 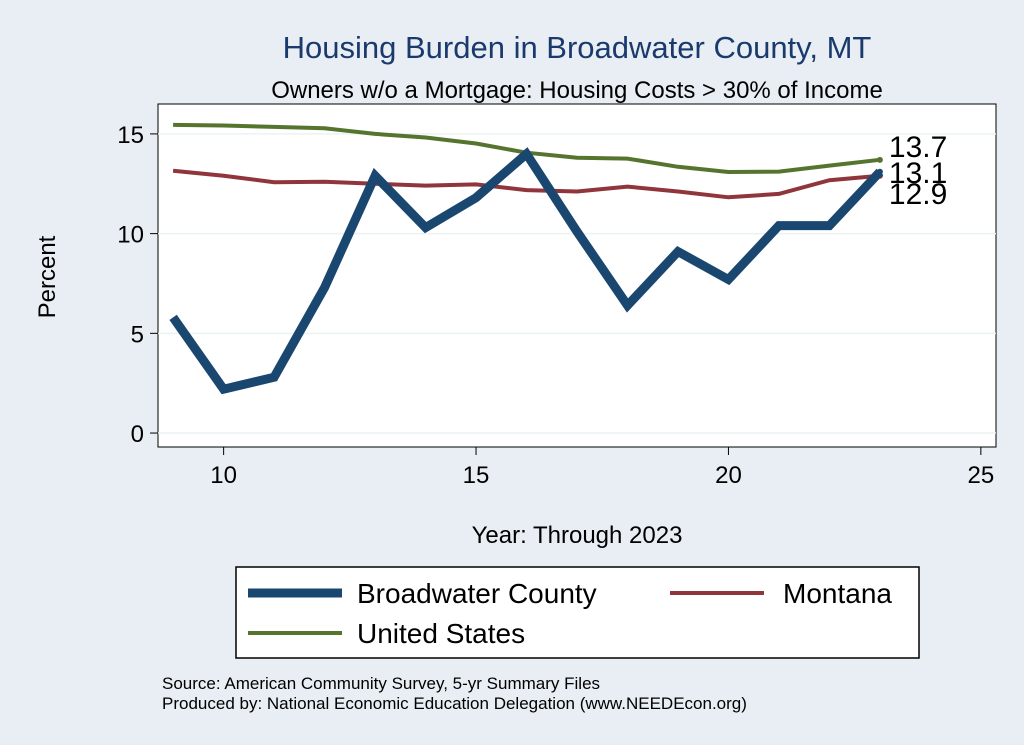 What do you see at coordinates (879, 171) in the screenshot?
I see `series-end-point-broadwater-county` at bounding box center [879, 171].